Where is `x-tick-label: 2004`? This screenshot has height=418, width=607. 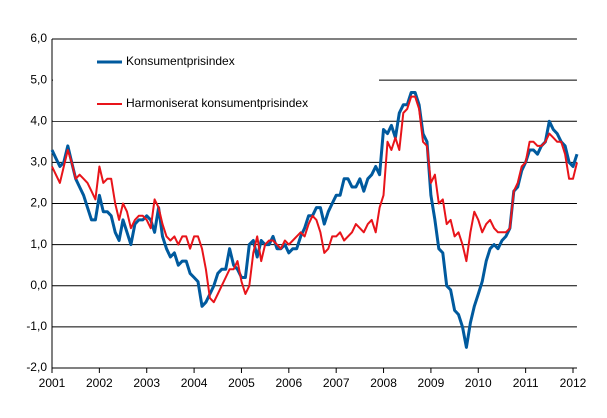 x-tick-label: 2004 is located at coordinates (194, 383).